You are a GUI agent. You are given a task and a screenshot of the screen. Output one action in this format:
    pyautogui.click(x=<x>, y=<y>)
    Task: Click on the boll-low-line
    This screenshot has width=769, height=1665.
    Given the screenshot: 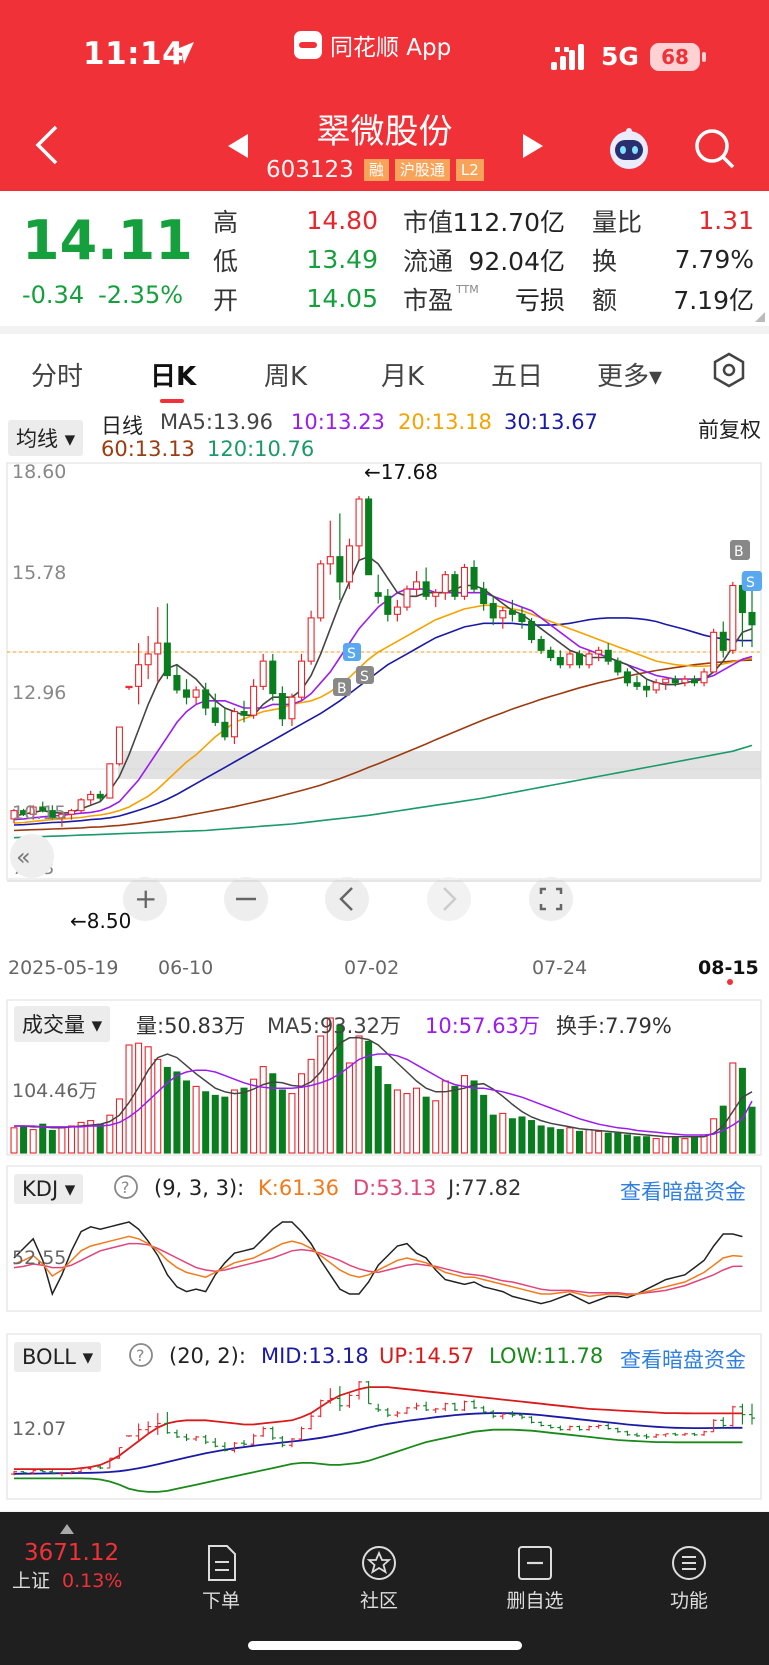 What is the action you would take?
    pyautogui.click(x=378, y=1460)
    